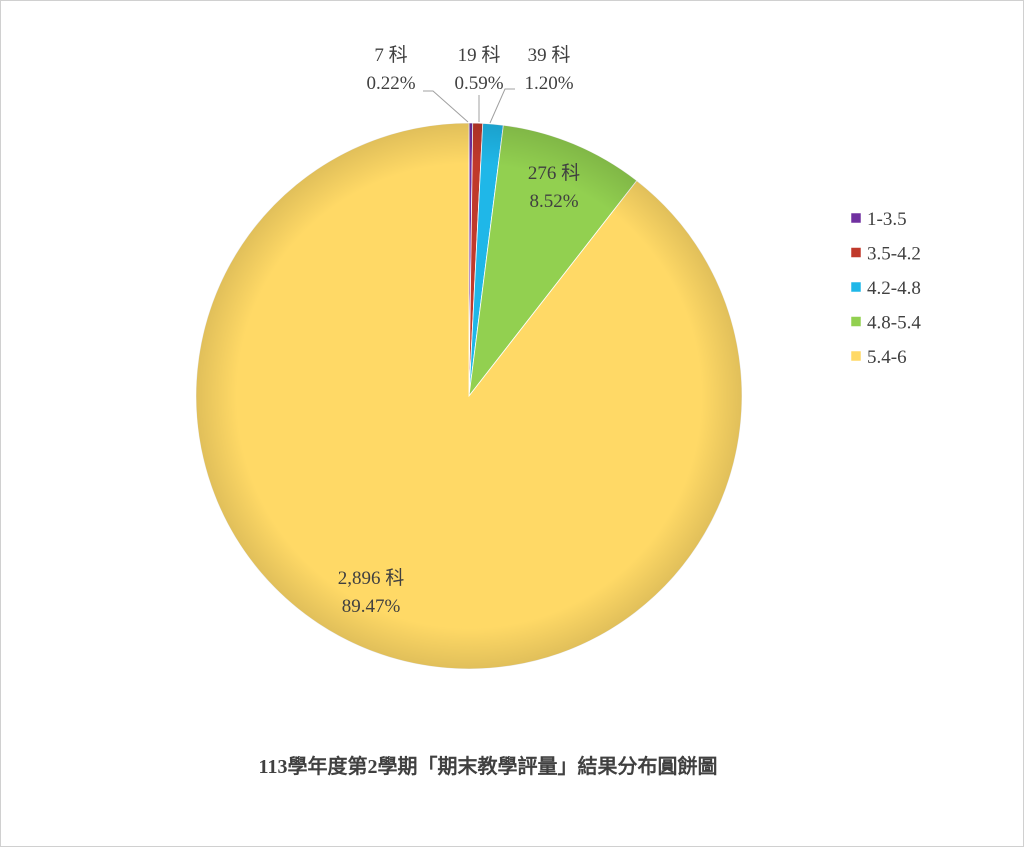 This screenshot has width=1024, height=847. What do you see at coordinates (479, 55) in the screenshot?
I see `data-label-count: 19 科` at bounding box center [479, 55].